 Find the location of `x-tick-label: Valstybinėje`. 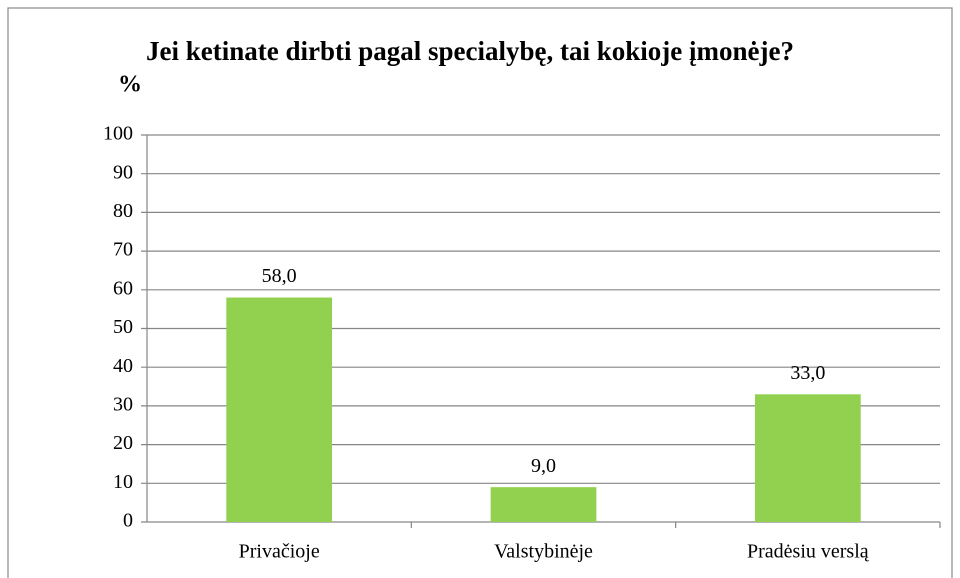

x-tick-label: Valstybinėje is located at coordinates (543, 552).